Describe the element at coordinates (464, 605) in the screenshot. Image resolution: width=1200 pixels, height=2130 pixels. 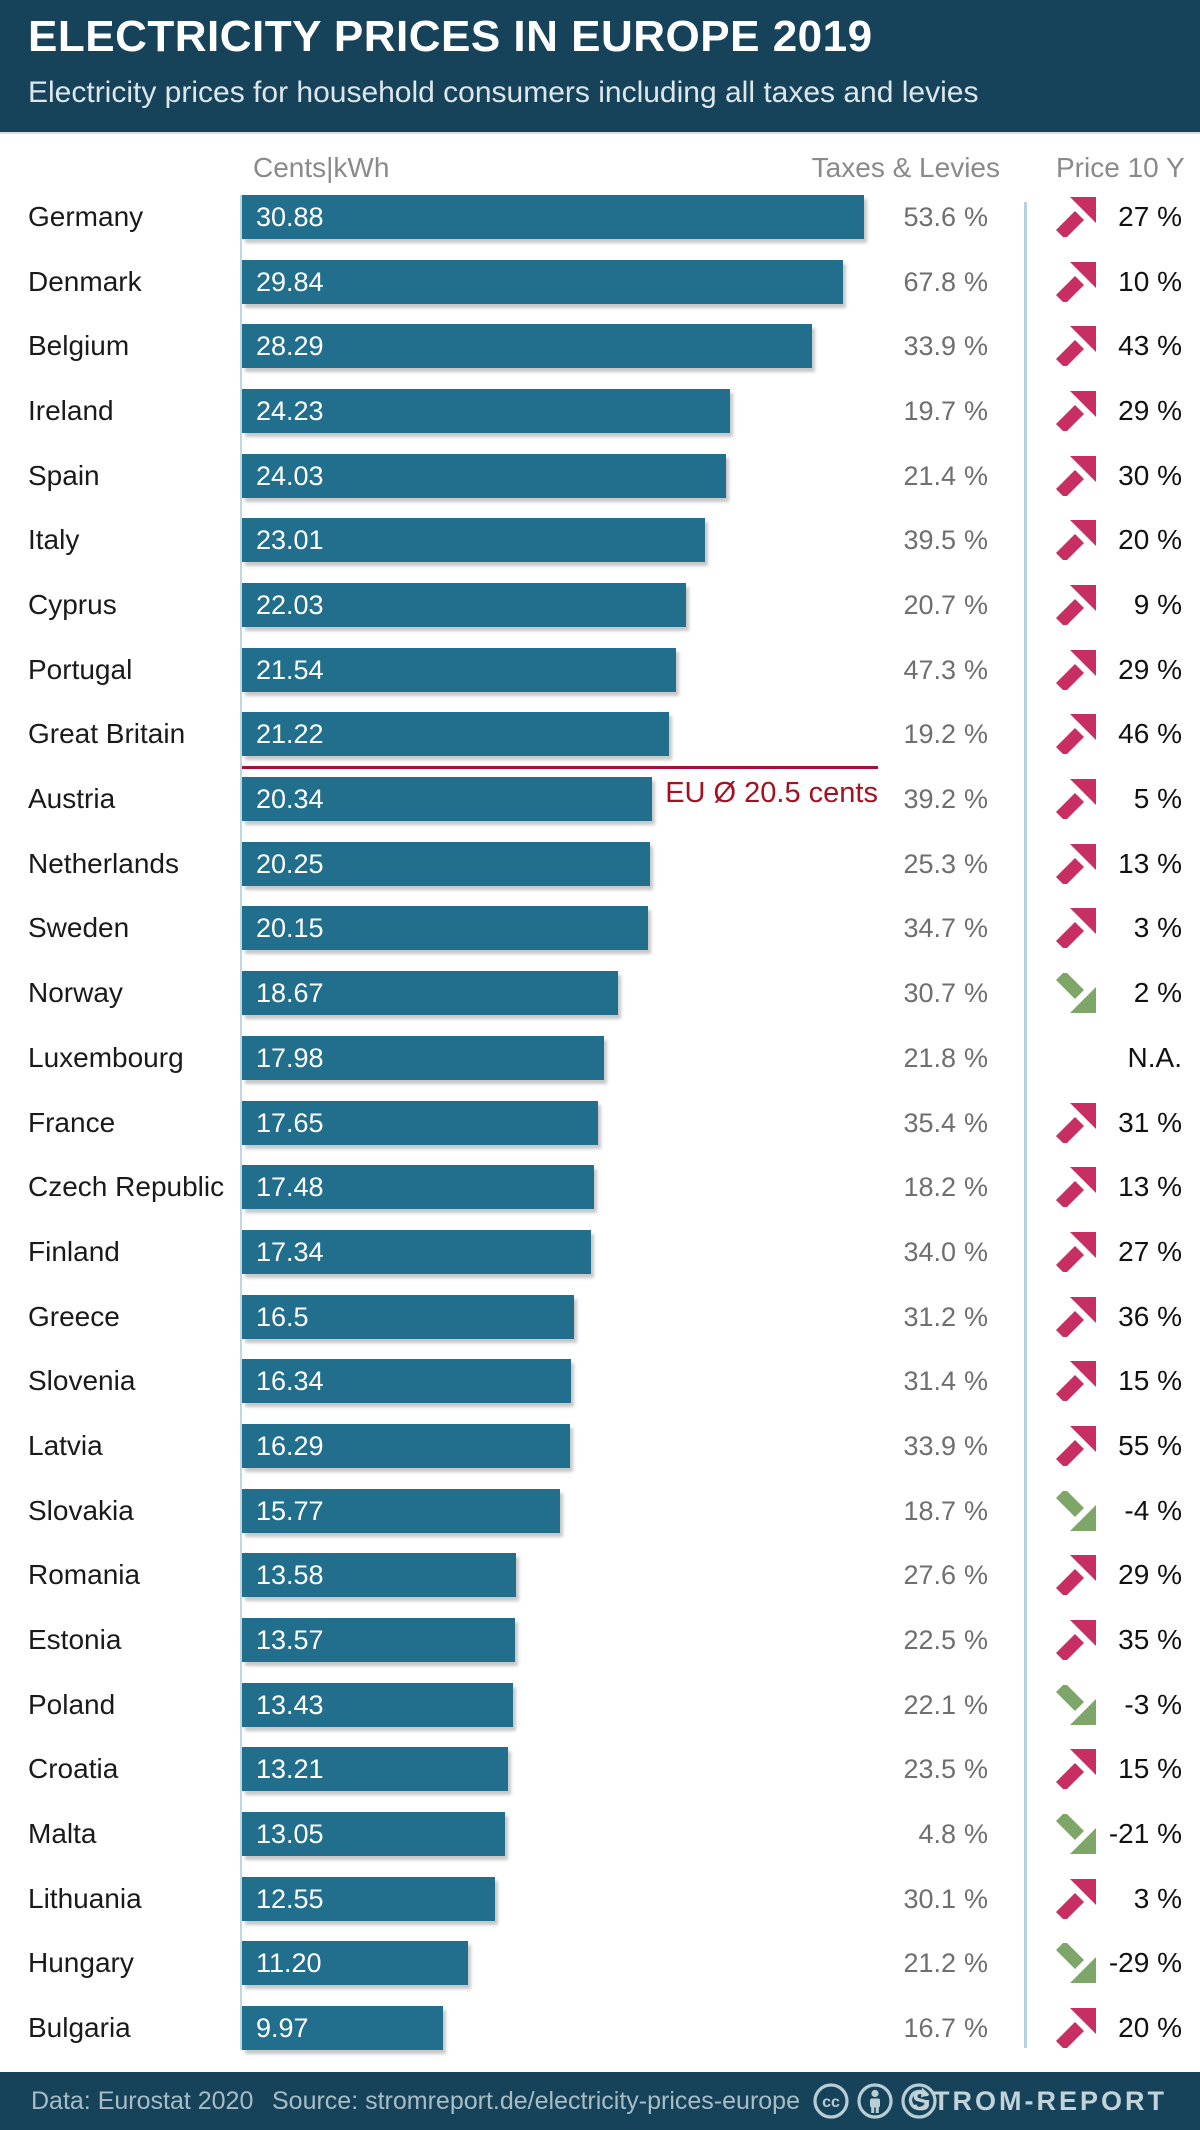
I see `price-bar: 22.03` at that location.